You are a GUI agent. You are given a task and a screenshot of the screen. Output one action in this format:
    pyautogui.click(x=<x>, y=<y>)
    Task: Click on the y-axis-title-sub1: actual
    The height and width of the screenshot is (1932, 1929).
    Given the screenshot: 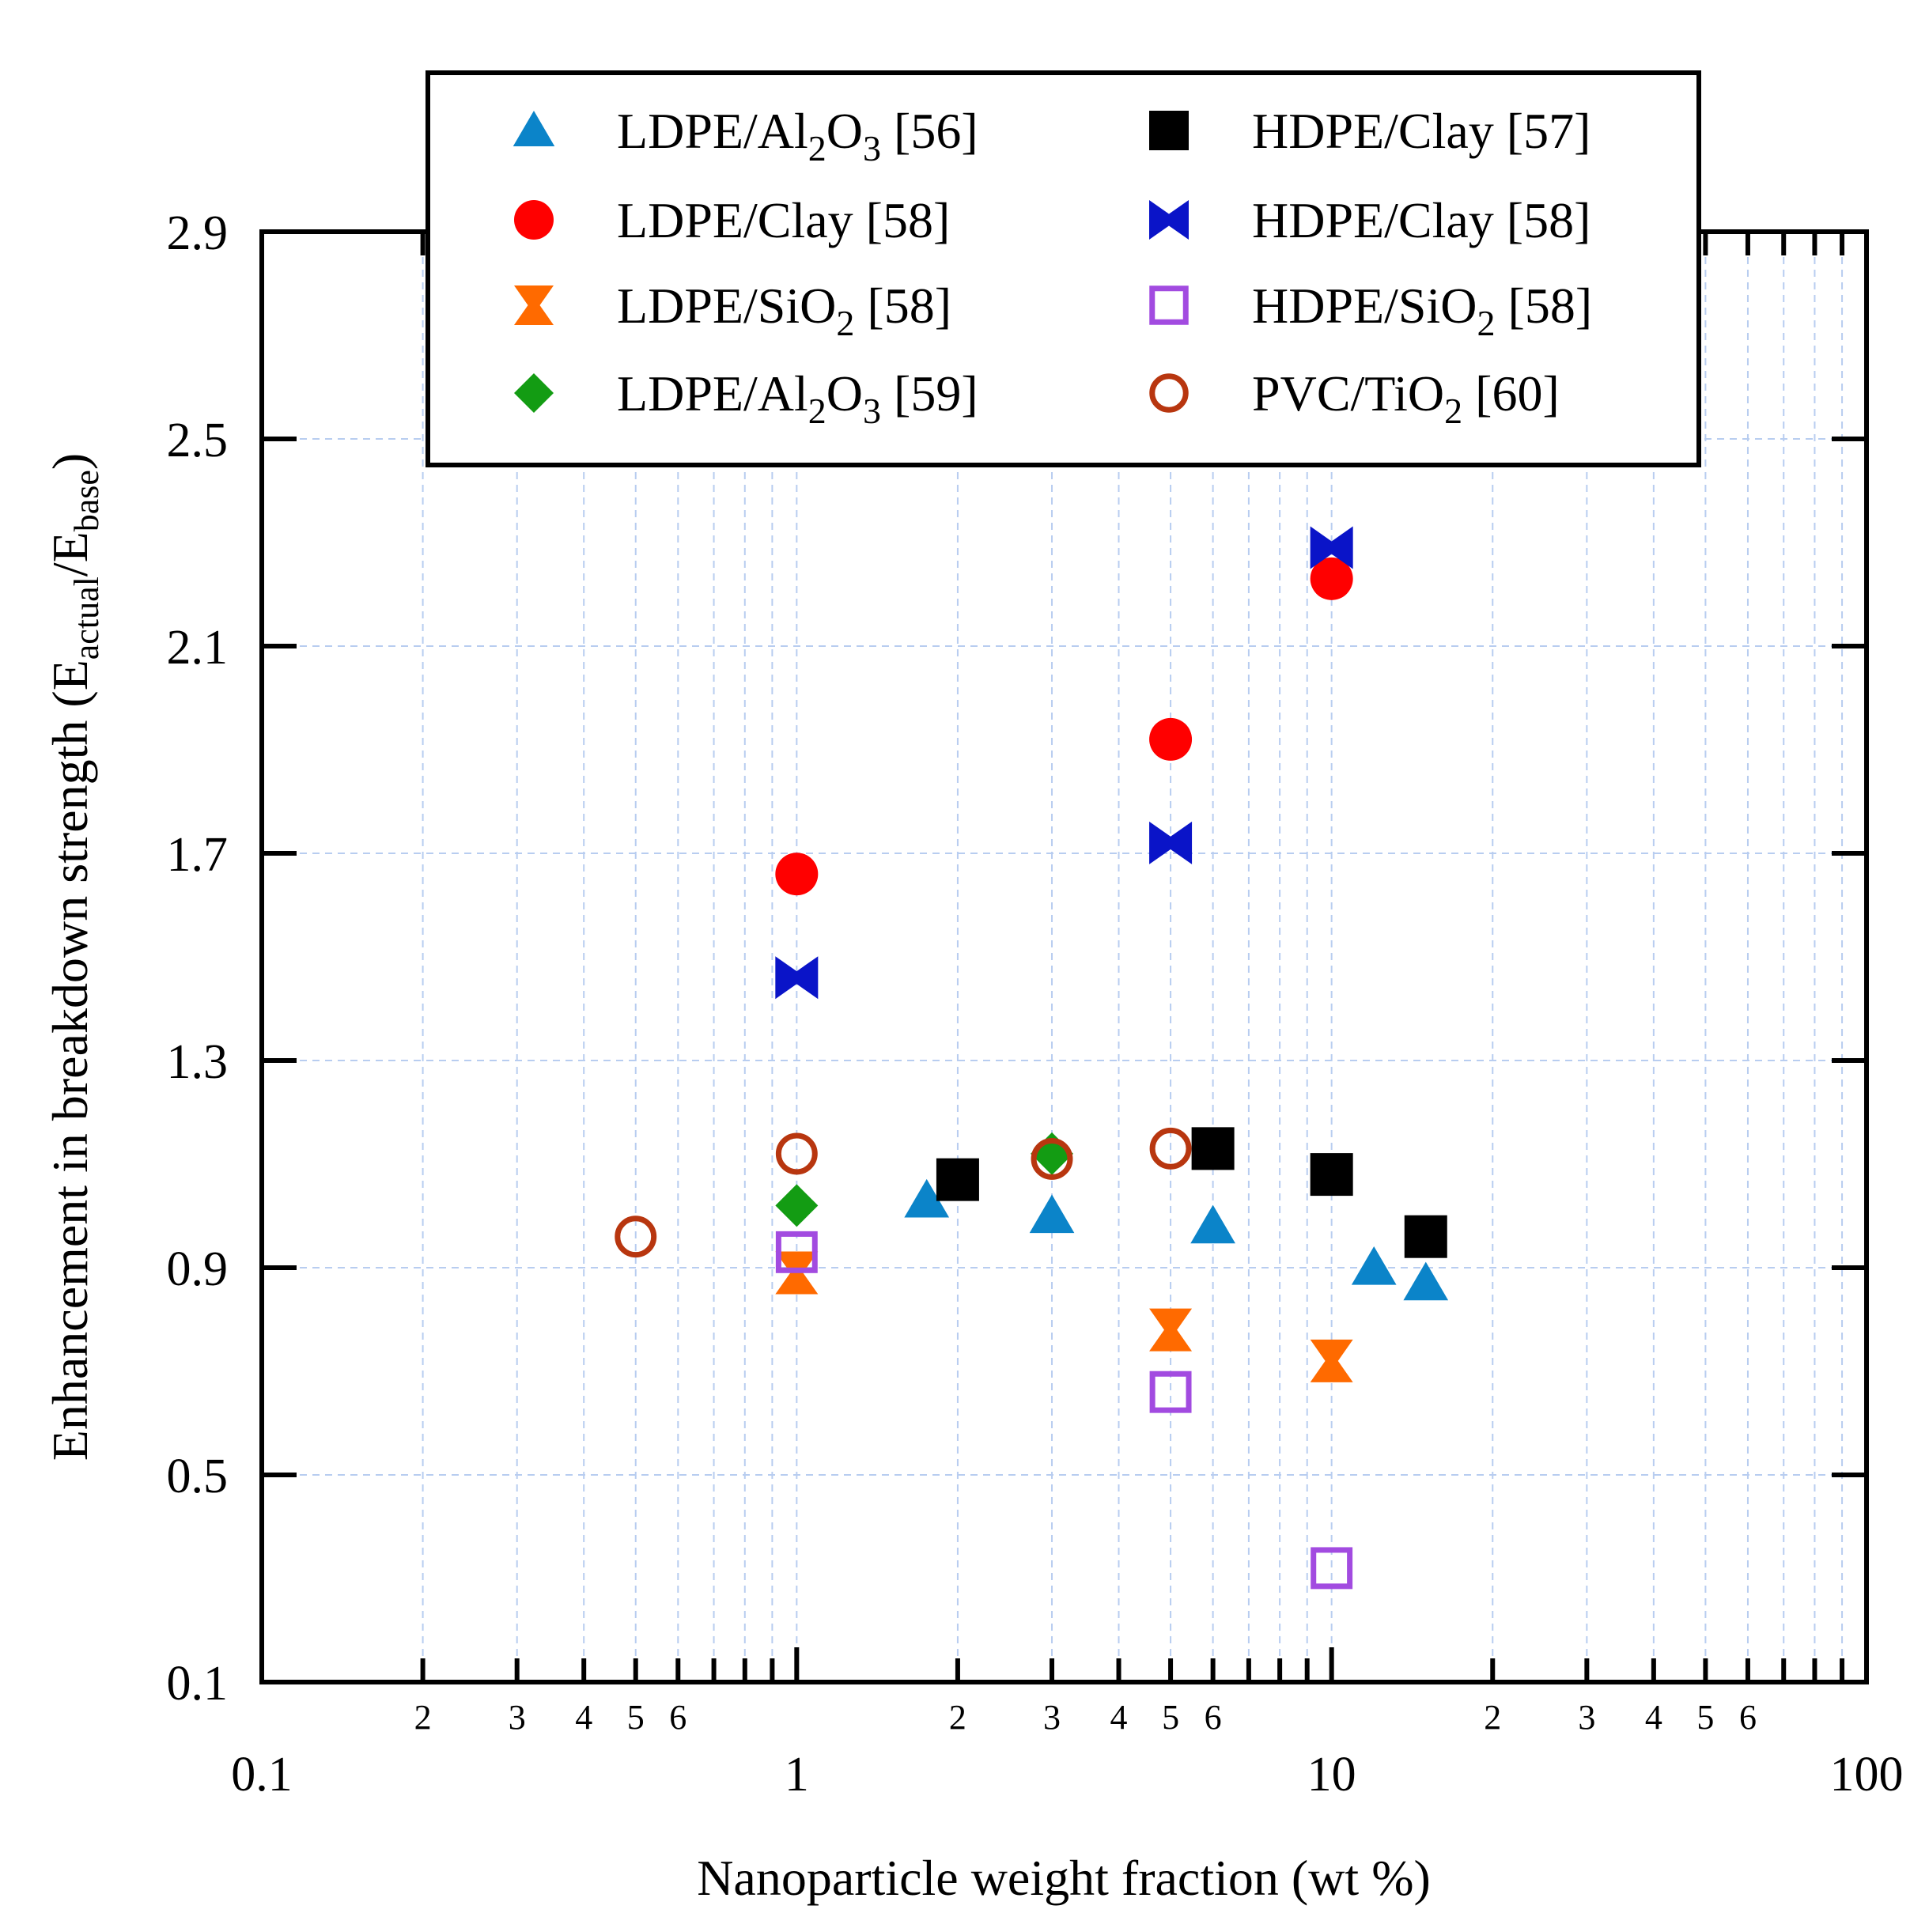 What is the action you would take?
    pyautogui.click(x=86, y=618)
    